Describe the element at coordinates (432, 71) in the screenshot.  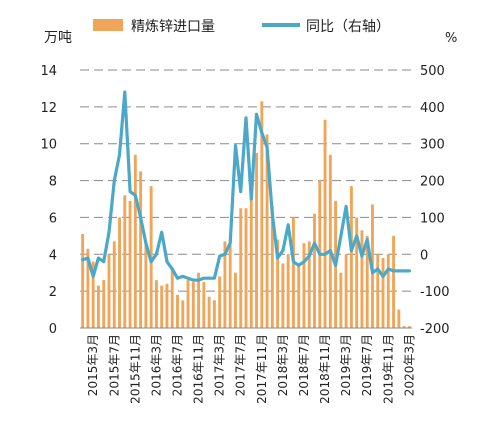
I see `y-right-tick-label: 500` at that location.